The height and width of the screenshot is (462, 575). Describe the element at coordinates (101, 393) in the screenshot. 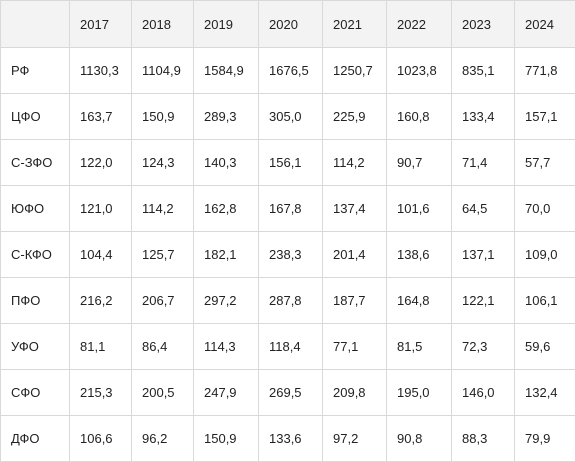

I see `table-cell: 215,3` at that location.